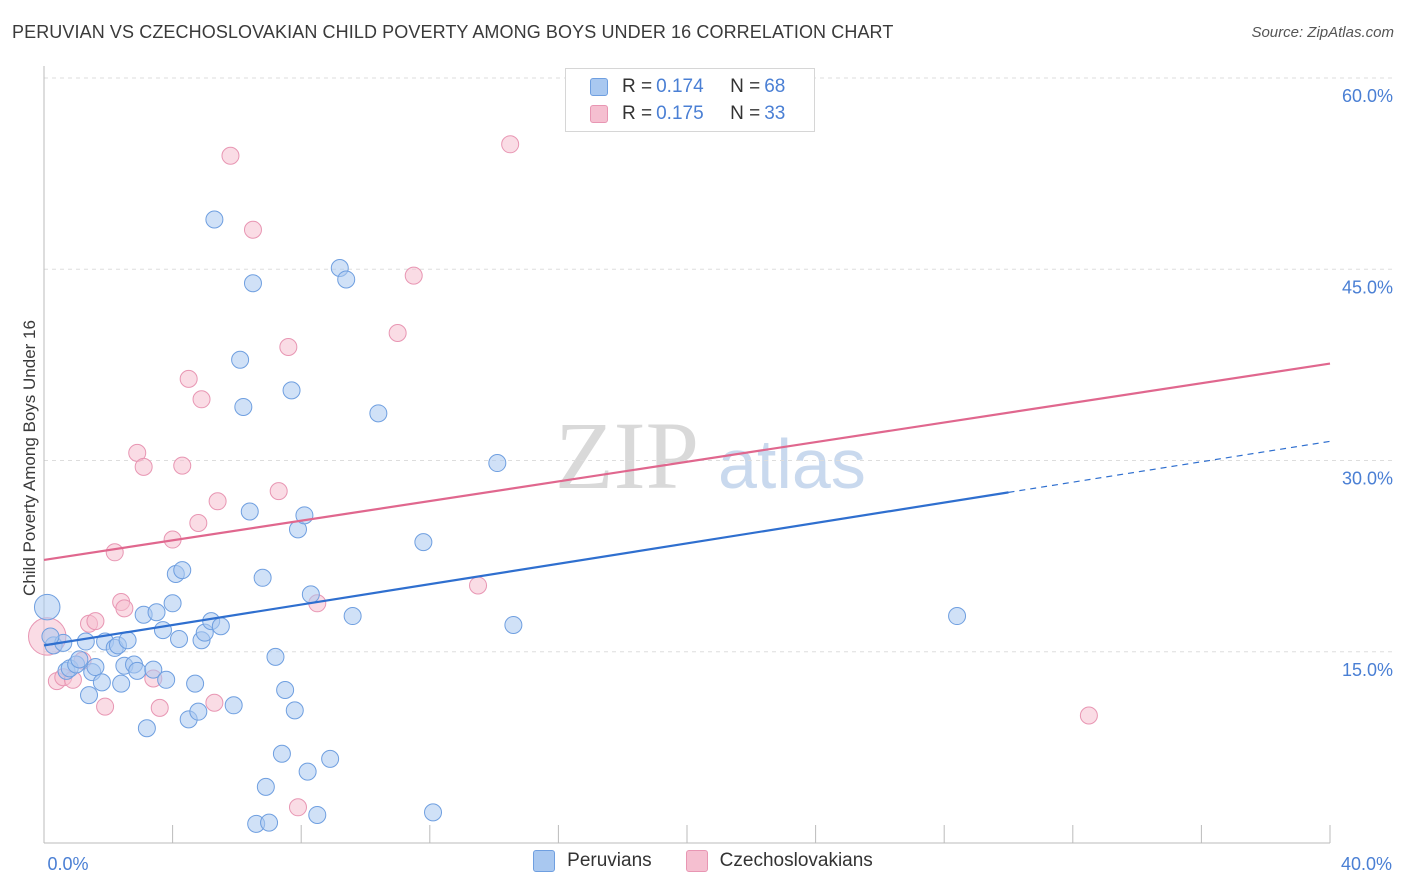  What do you see at coordinates (526, 569) in the screenshot?
I see `peruvians-trend-line` at bounding box center [526, 569].